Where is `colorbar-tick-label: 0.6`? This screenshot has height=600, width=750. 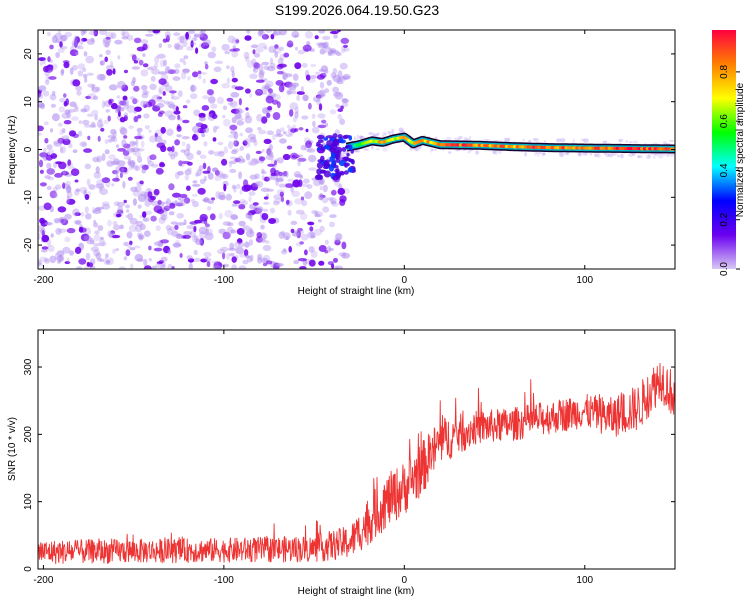 colorbar-tick-label: 0.6 is located at coordinates (724, 121).